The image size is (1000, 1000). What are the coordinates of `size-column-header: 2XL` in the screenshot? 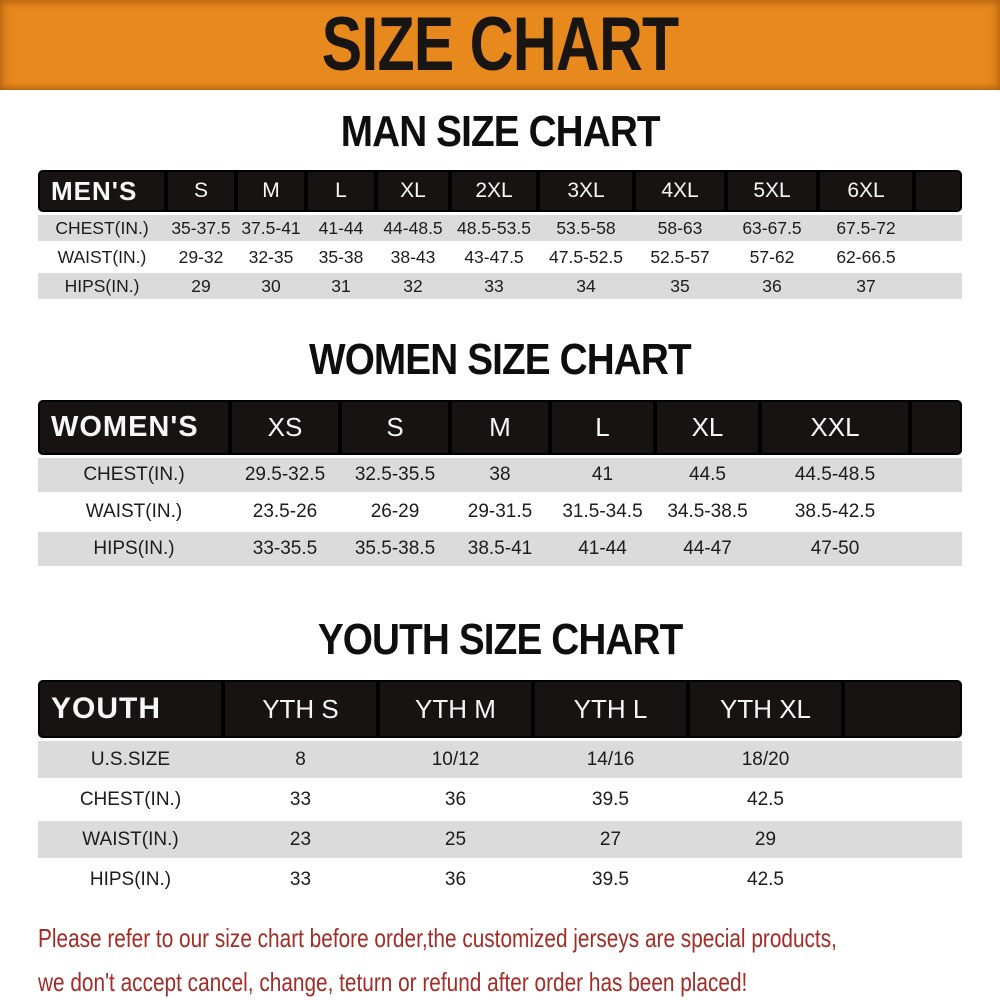 It's located at (494, 191).